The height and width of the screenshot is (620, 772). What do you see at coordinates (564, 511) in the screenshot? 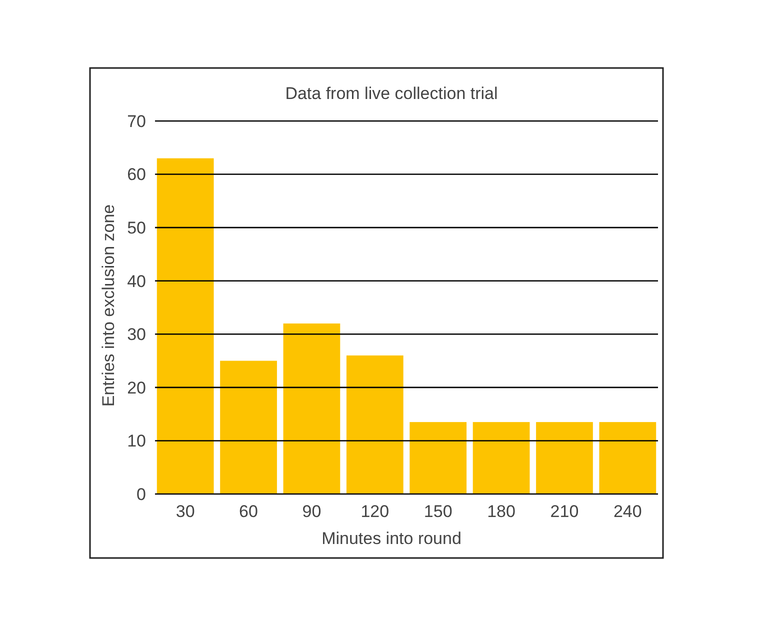
I see `x-tick-label: 210` at bounding box center [564, 511].